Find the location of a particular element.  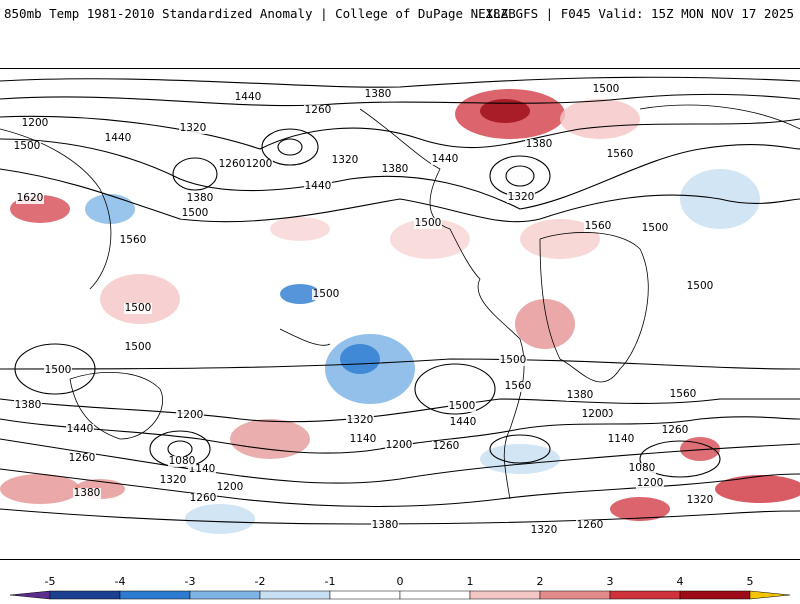

colorbar-tick-label: -5 is located at coordinates (50, 581).